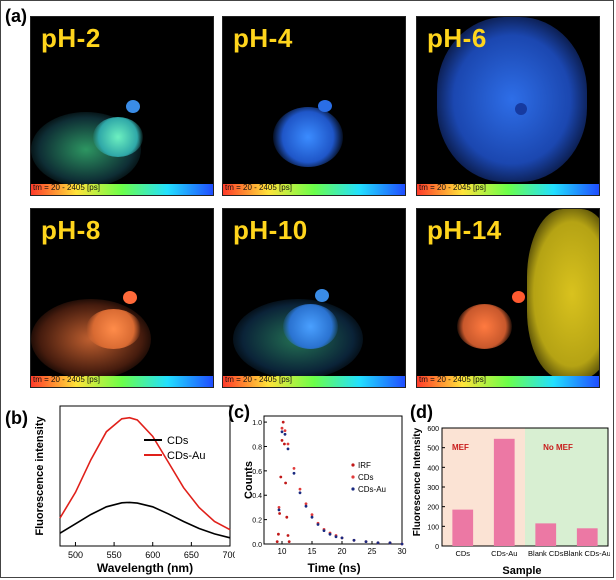 This screenshot has height=580, width=616. Describe the element at coordinates (257, 496) in the screenshot. I see `y-tick-label: 0.4` at that location.